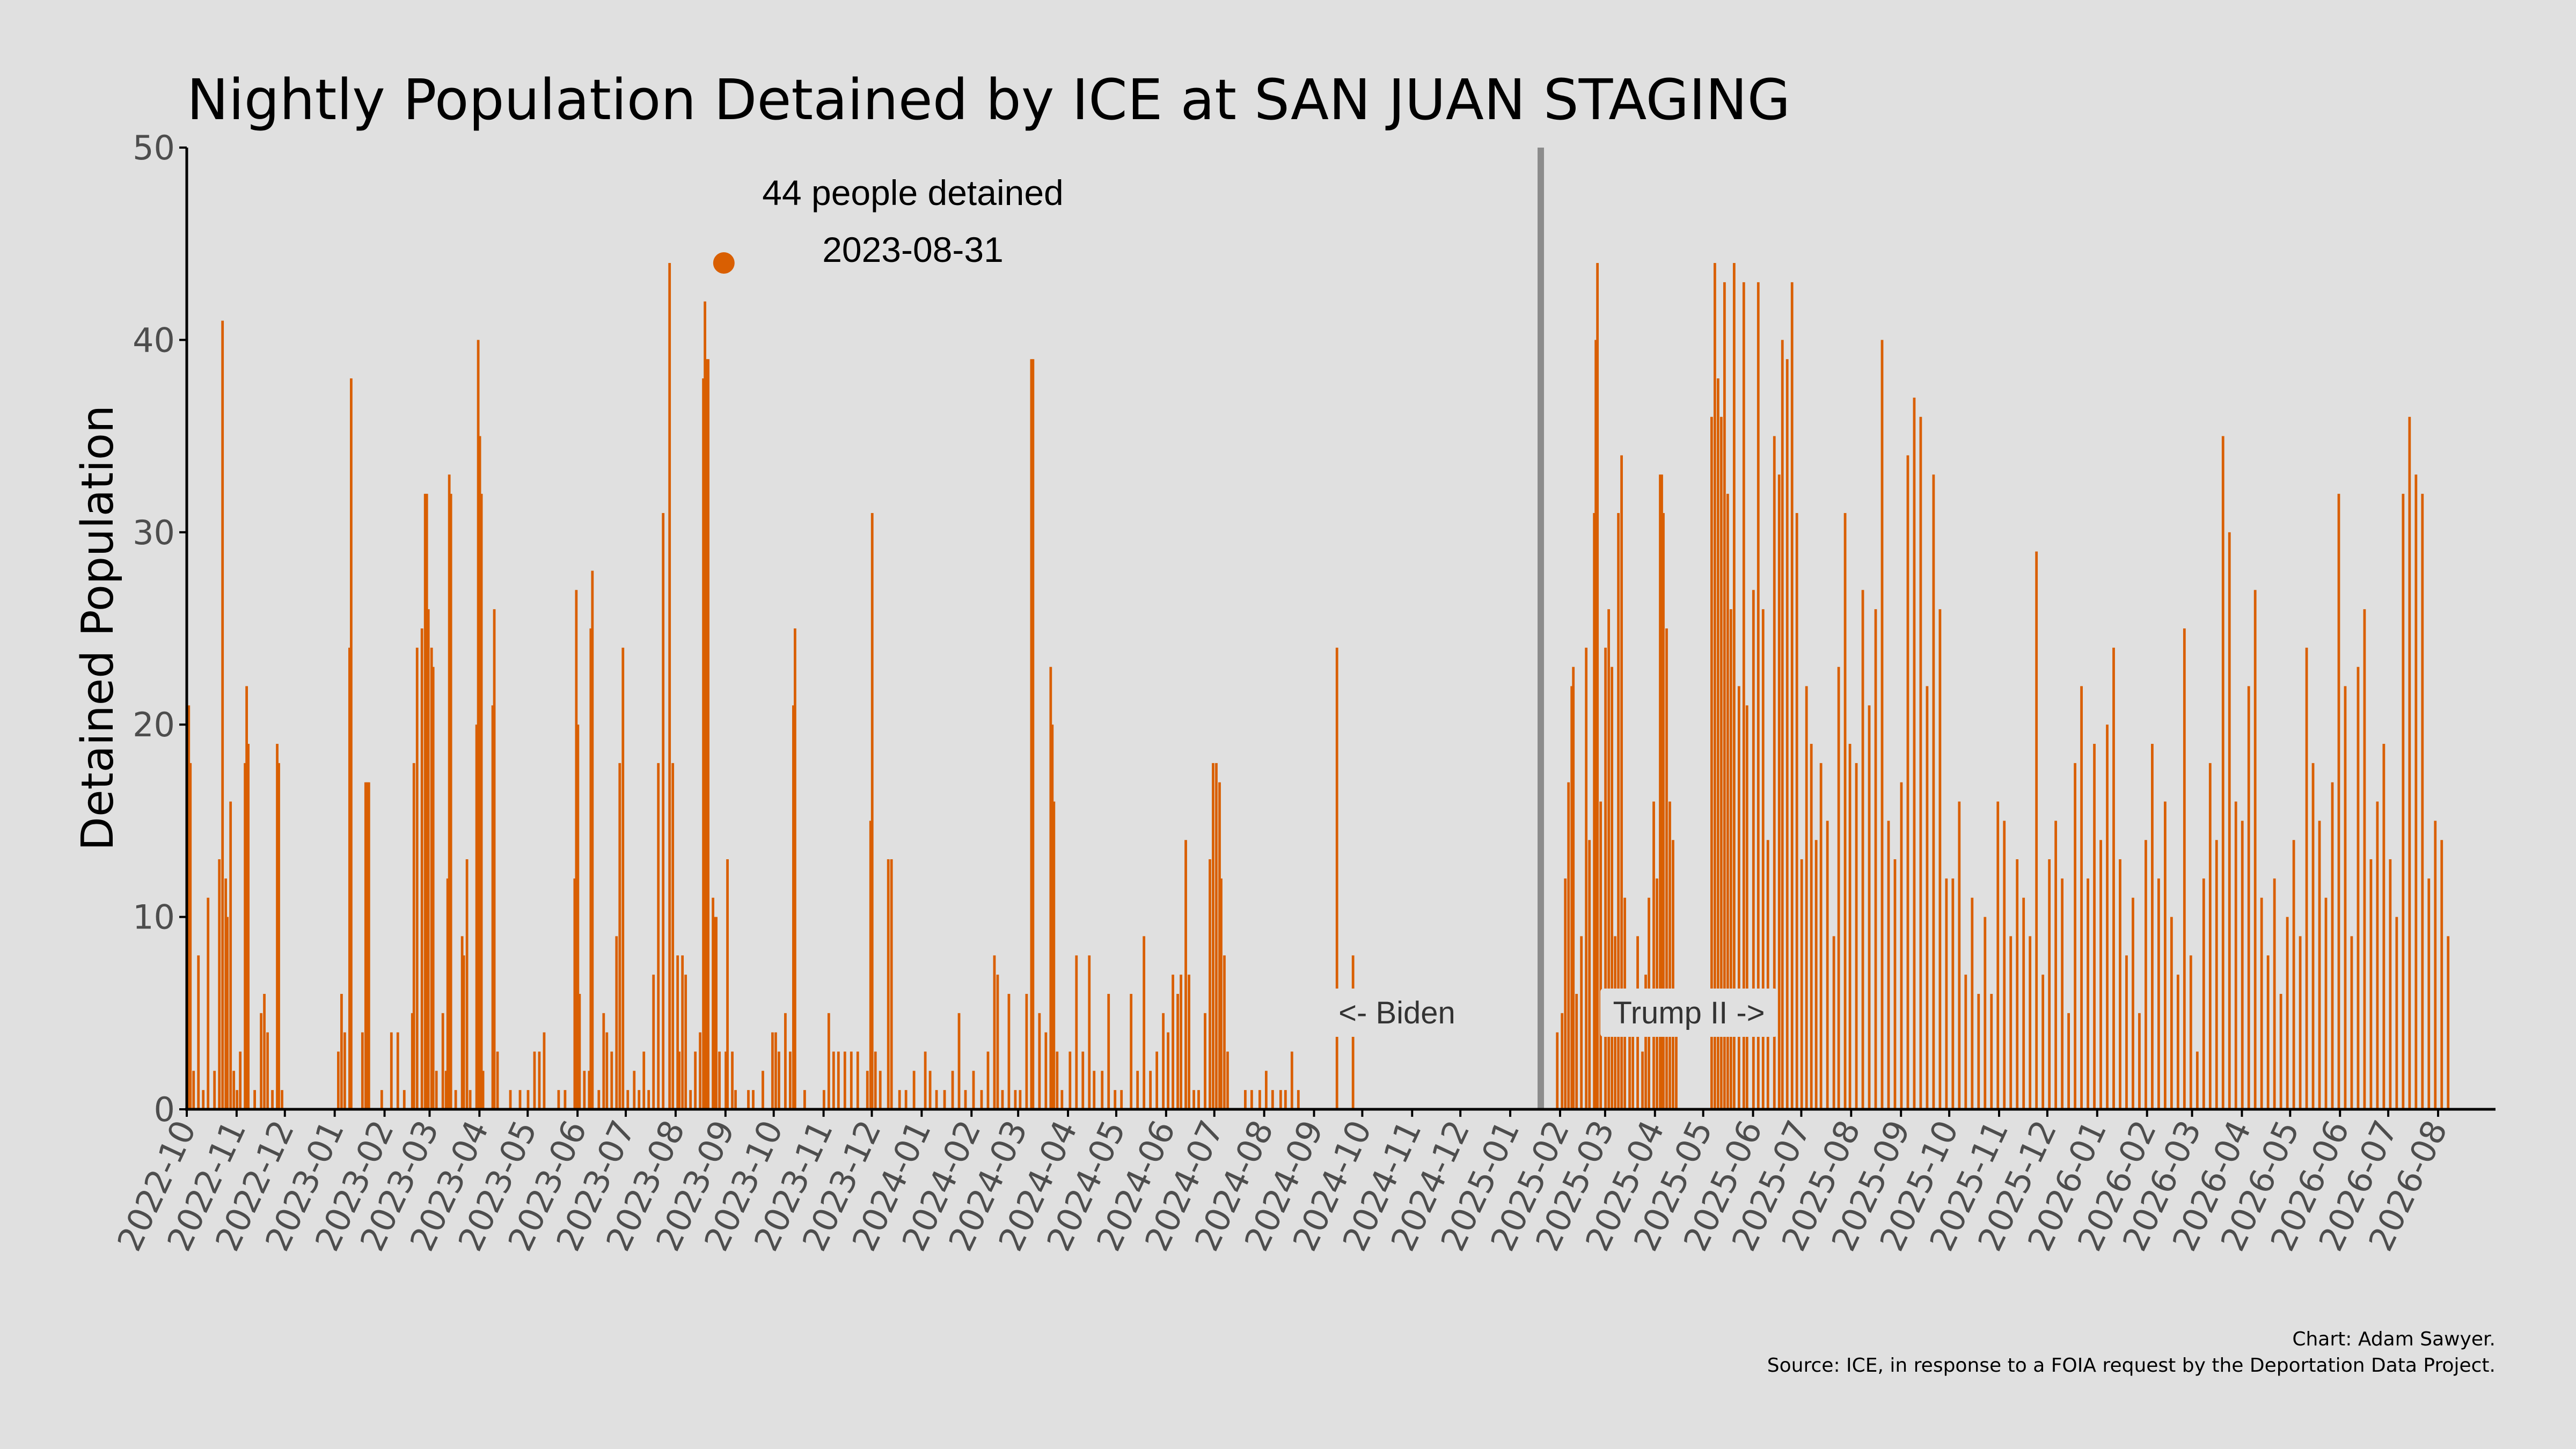 The image size is (2576, 1449). What do you see at coordinates (160, 628) in the screenshot?
I see `y-axis-ticks: 0 10 20 30 40 50` at bounding box center [160, 628].